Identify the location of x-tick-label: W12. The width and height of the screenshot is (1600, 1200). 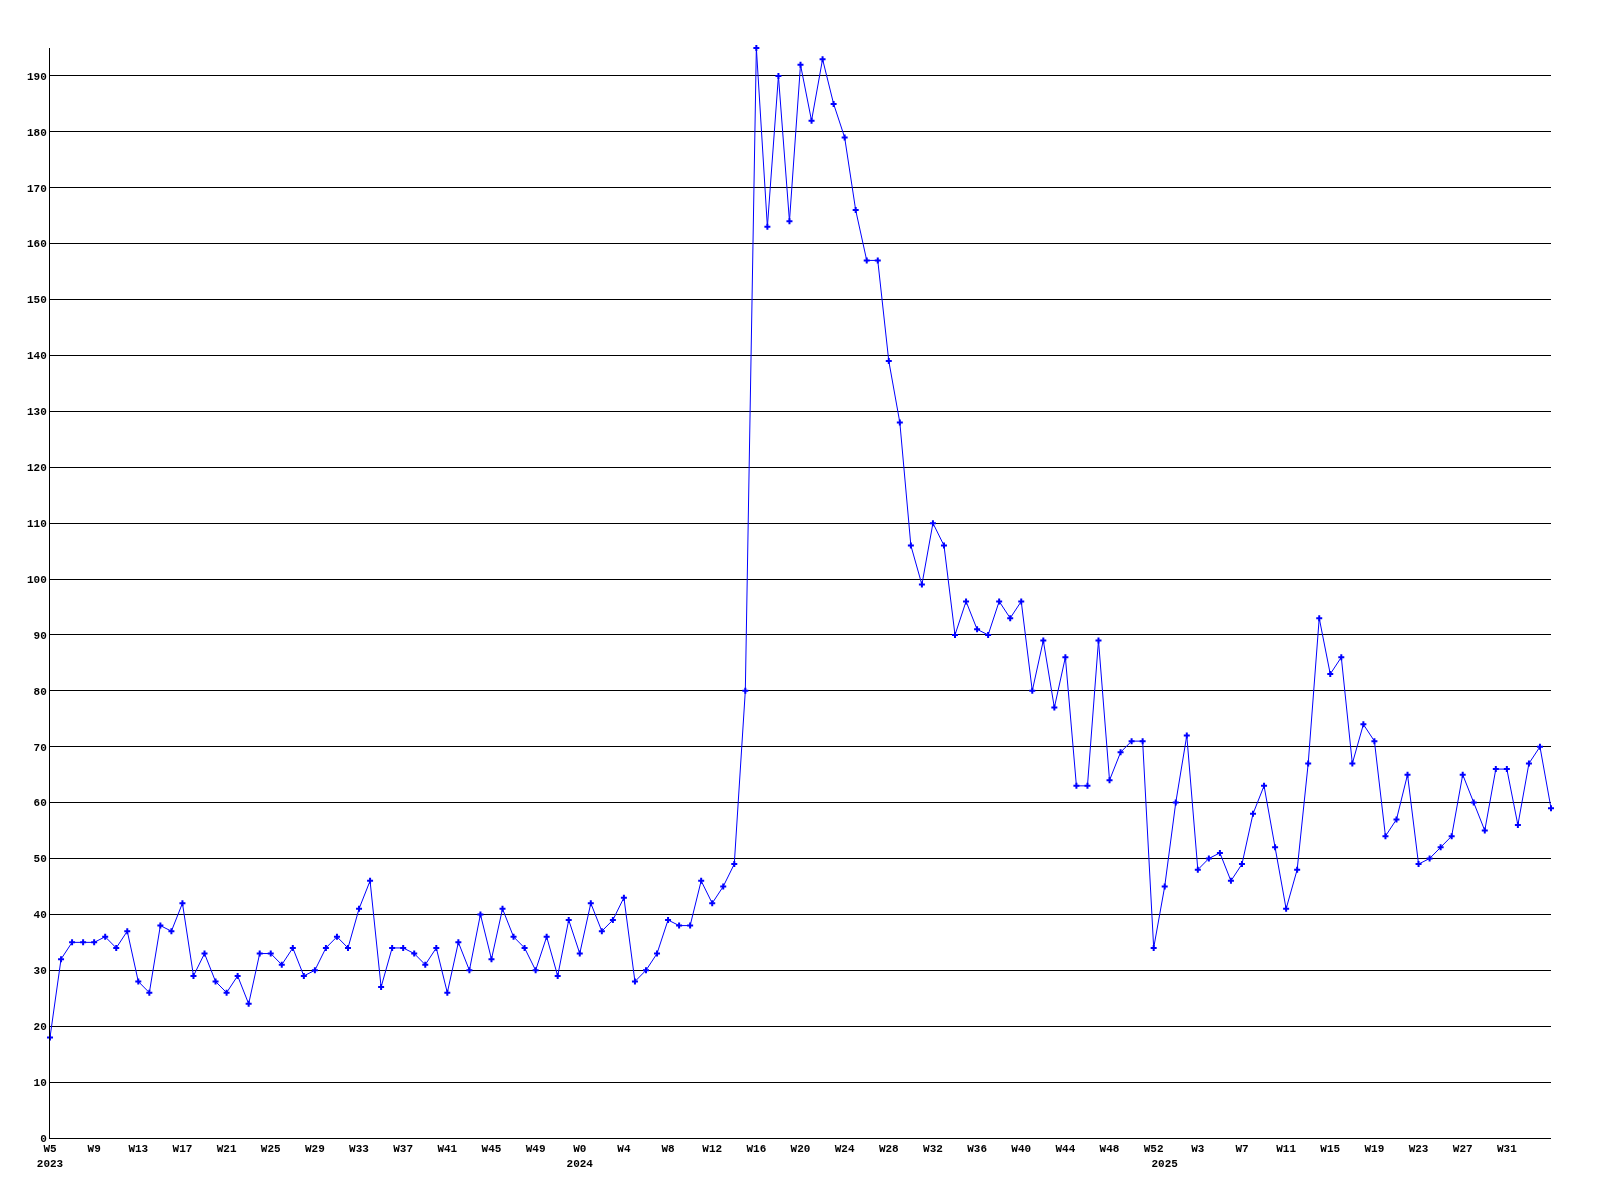
(712, 1149).